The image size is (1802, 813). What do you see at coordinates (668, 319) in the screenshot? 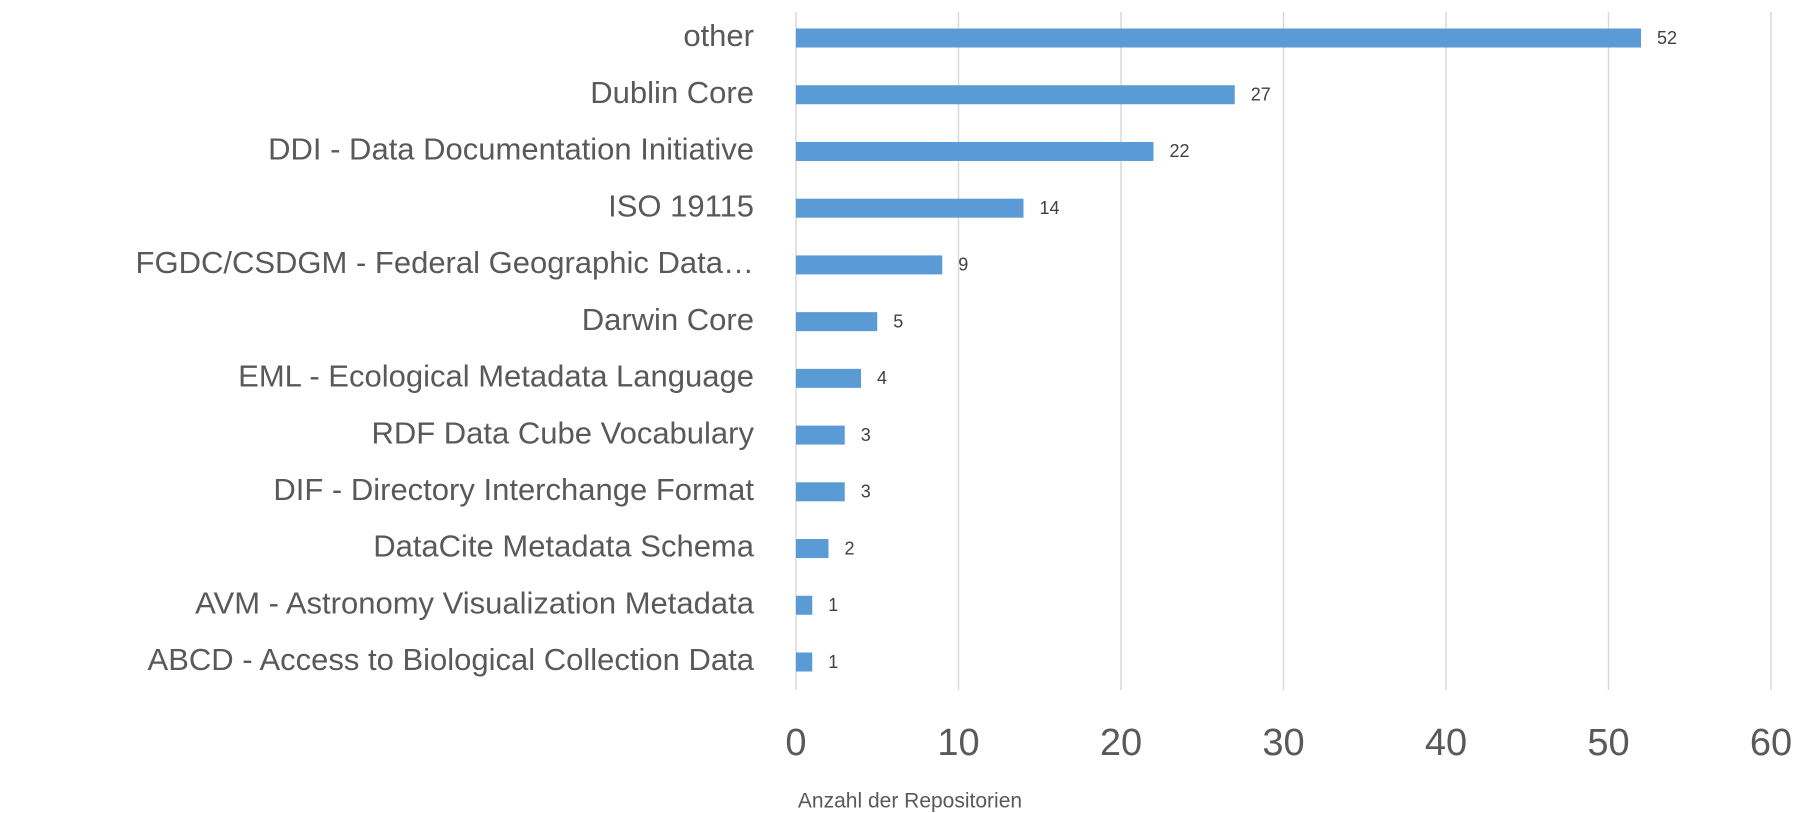
I see `y-tick-label: Darwin Core` at bounding box center [668, 319].